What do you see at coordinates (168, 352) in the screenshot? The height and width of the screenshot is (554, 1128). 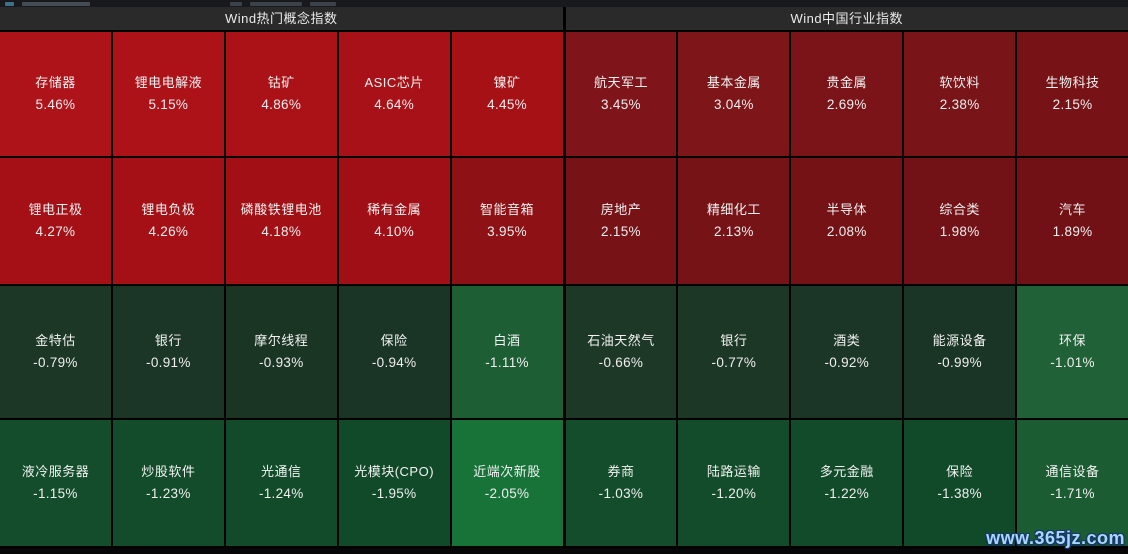 I see `heatmap-cell: 银行 -0.91%` at bounding box center [168, 352].